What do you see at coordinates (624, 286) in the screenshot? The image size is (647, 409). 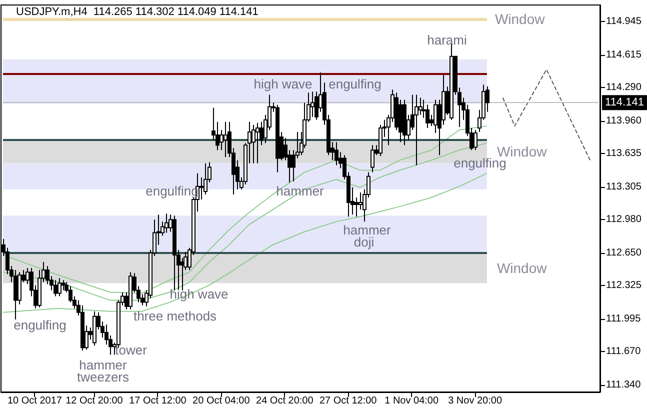 I see `y-tick-label: 112.325` at bounding box center [624, 286].